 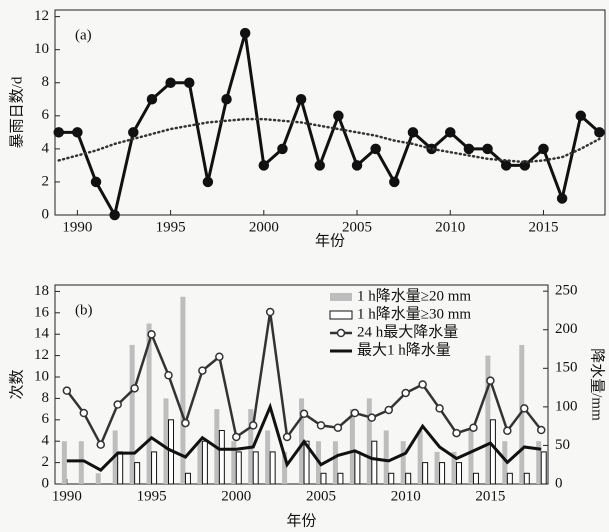 What do you see at coordinates (301, 520) in the screenshot?
I see `x-axis-label: 年份` at bounding box center [301, 520].